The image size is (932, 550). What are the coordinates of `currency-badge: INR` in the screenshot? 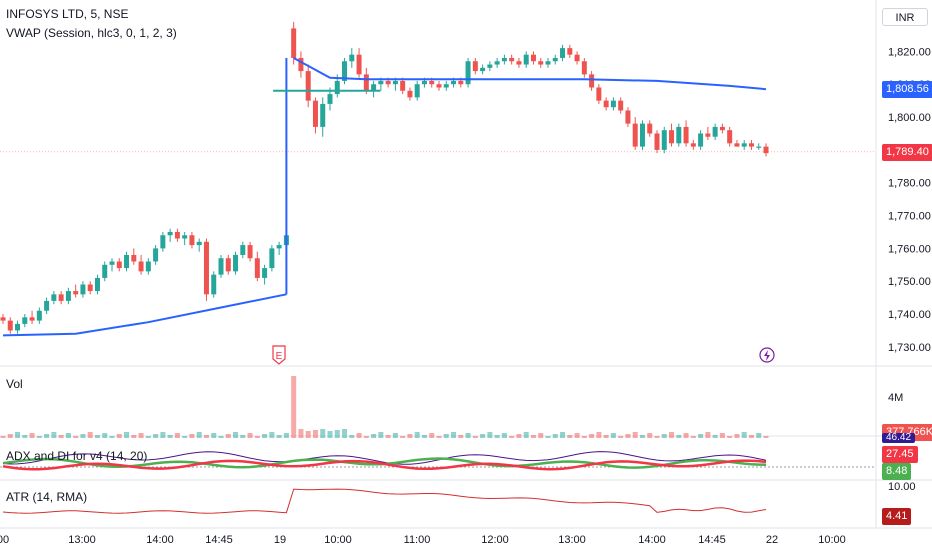 It's located at (905, 17).